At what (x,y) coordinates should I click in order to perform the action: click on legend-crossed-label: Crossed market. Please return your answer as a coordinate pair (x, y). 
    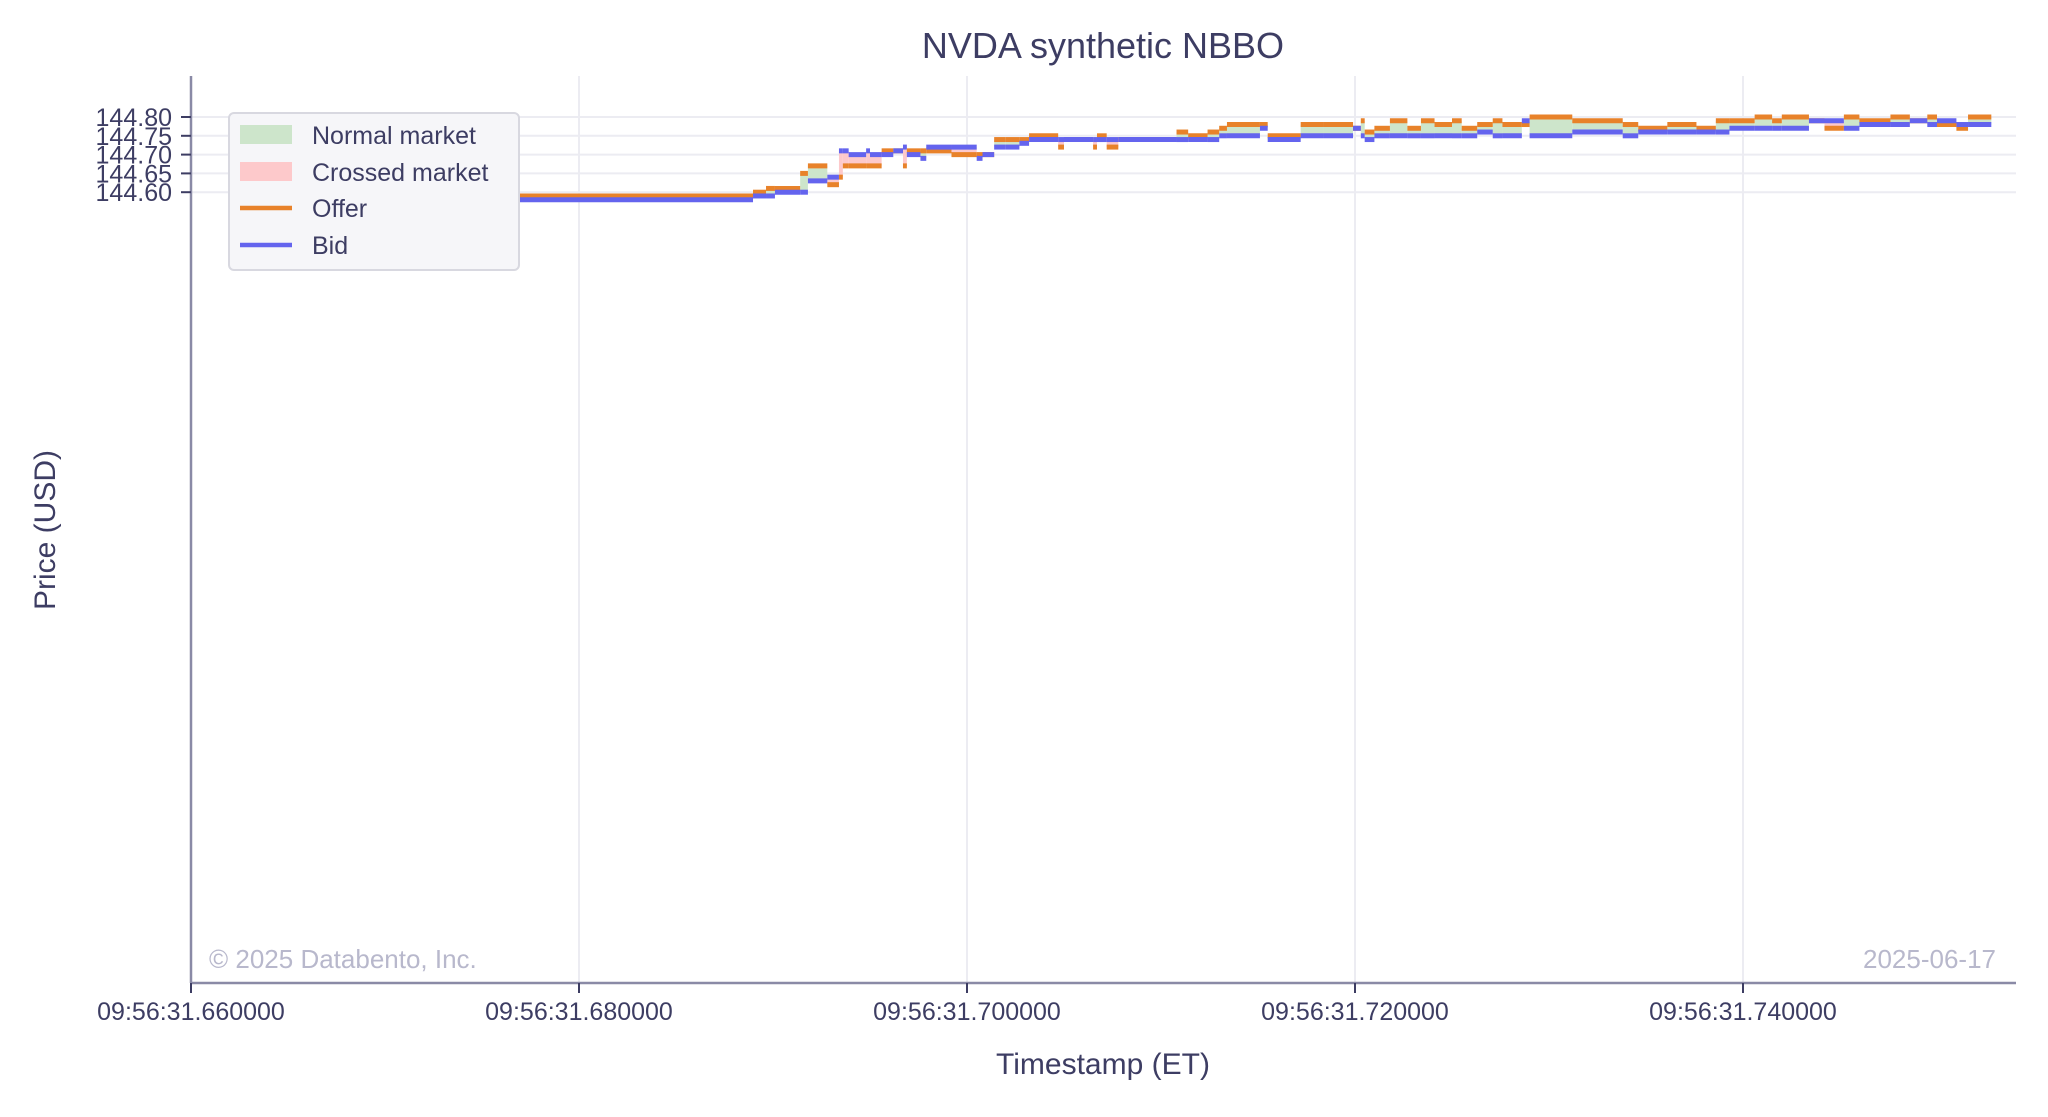
    Looking at the image, I should click on (400, 173).